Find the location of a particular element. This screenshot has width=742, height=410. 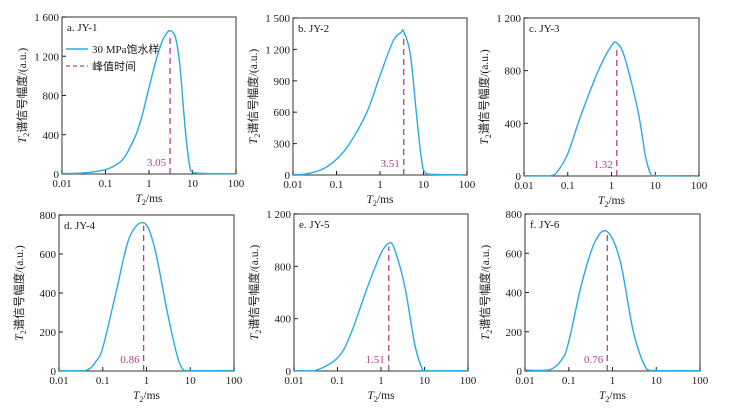

peak-time-label: 0.86 is located at coordinates (130, 360).